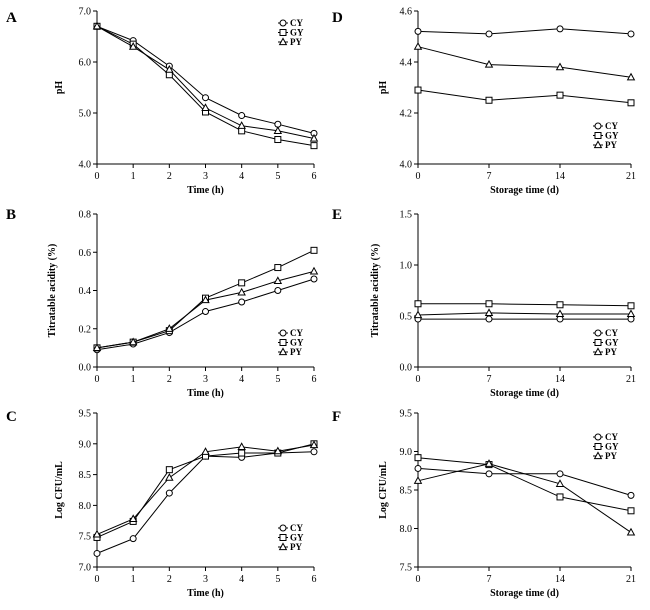 The width and height of the screenshot is (650, 610). Describe the element at coordinates (406, 491) in the screenshot. I see `y-tick-label-f: 8.5` at that location.